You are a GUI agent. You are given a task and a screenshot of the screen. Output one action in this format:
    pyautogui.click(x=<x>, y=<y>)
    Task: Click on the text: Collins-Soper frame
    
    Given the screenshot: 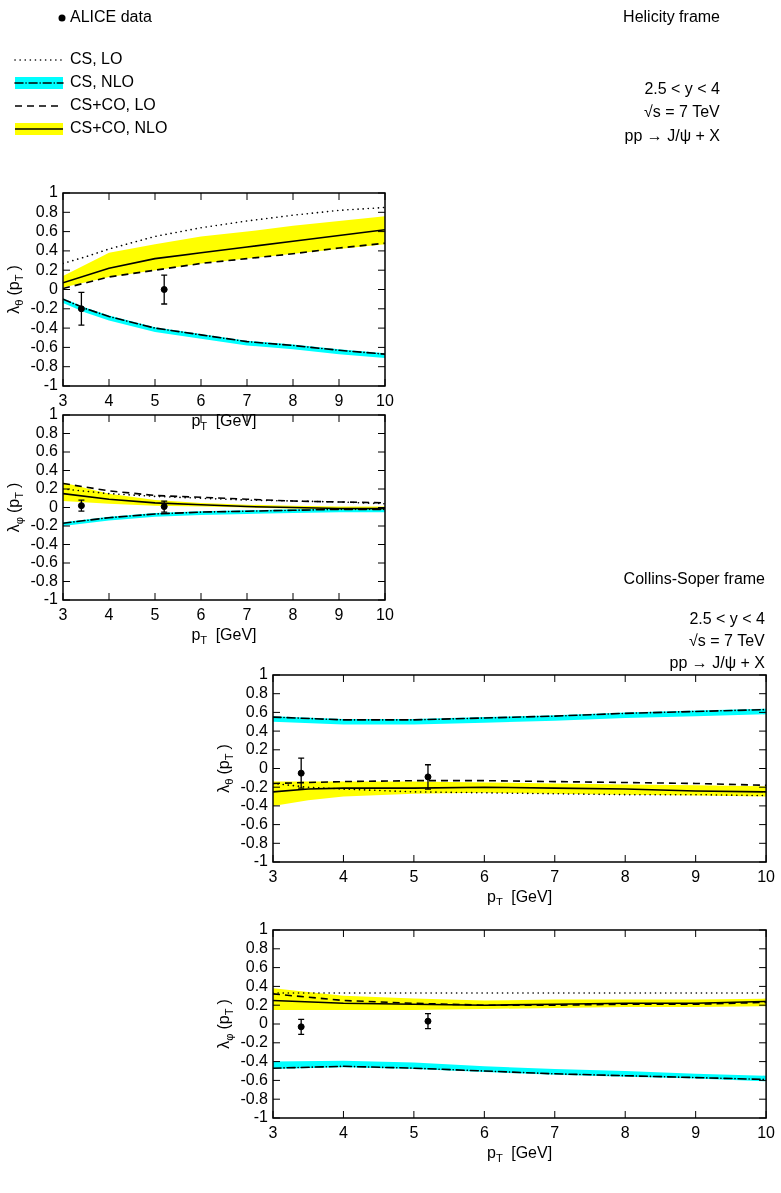 What is the action you would take?
    pyautogui.click(x=694, y=579)
    